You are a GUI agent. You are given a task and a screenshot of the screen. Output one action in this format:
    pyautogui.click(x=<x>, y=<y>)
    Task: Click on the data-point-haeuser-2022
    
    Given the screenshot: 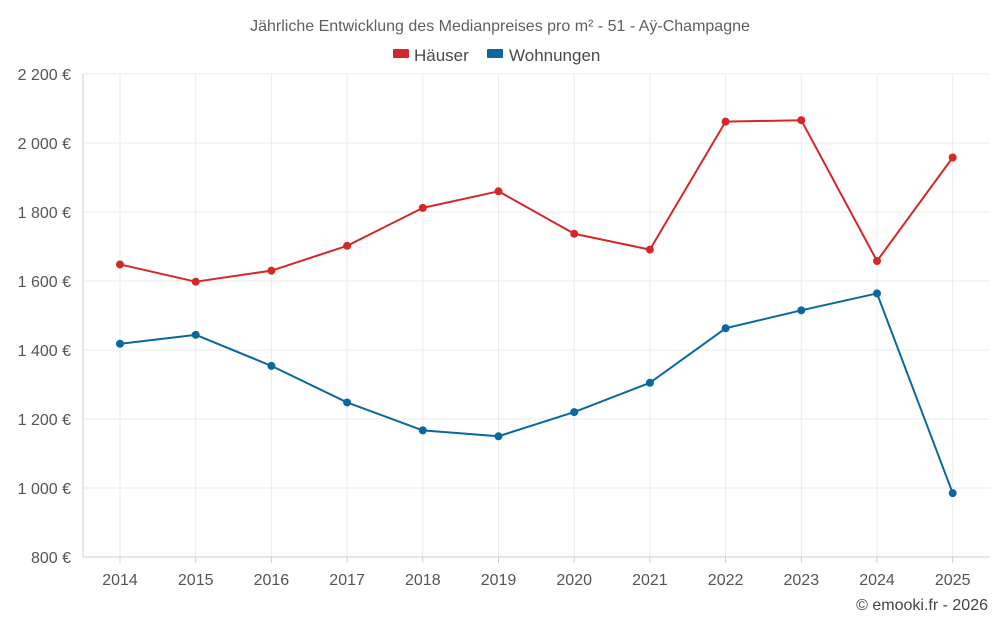 What is the action you would take?
    pyautogui.click(x=725, y=121)
    